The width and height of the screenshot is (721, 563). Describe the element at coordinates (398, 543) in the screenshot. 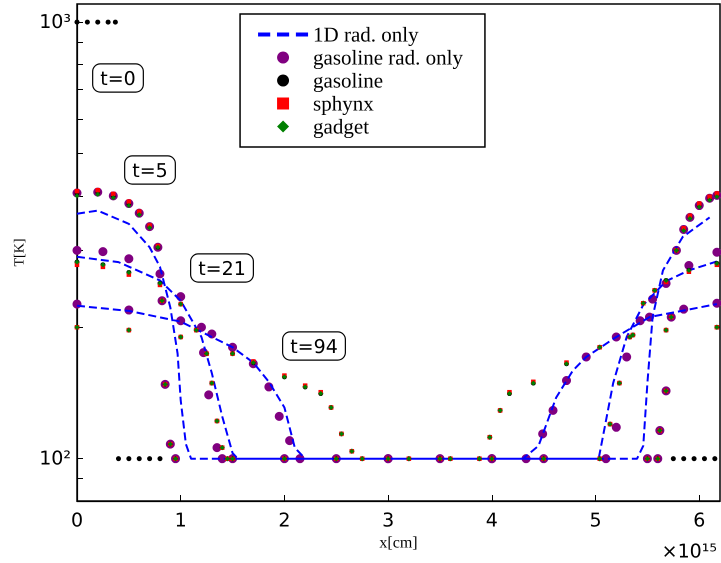

I see `x-axis-title: x[cm]` at that location.